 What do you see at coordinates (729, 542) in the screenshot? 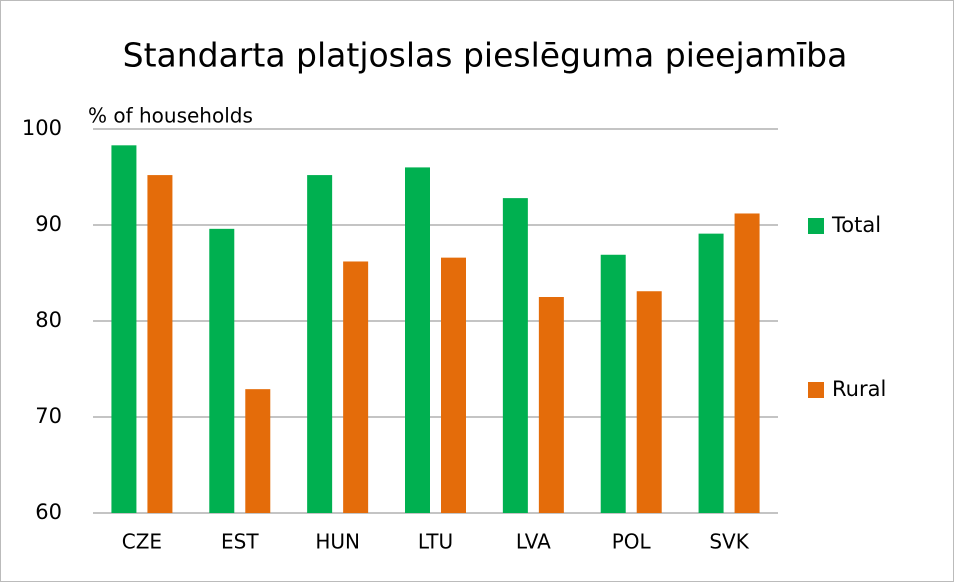
I see `x-tick-label: SVK` at bounding box center [729, 542].